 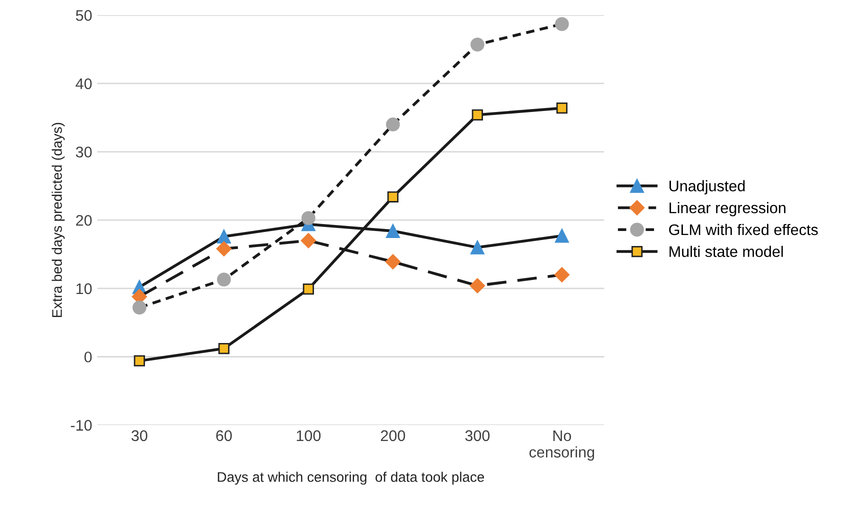 What do you see at coordinates (308, 436) in the screenshot?
I see `x-tick-label: 100` at bounding box center [308, 436].